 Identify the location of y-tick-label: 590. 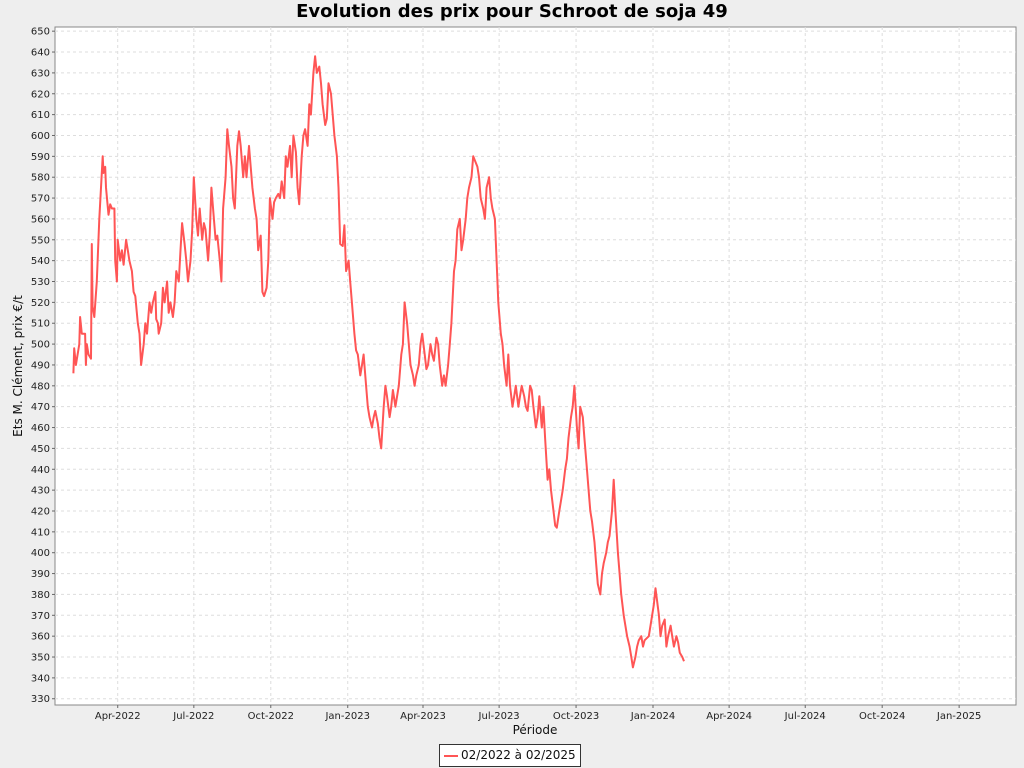
(40, 157).